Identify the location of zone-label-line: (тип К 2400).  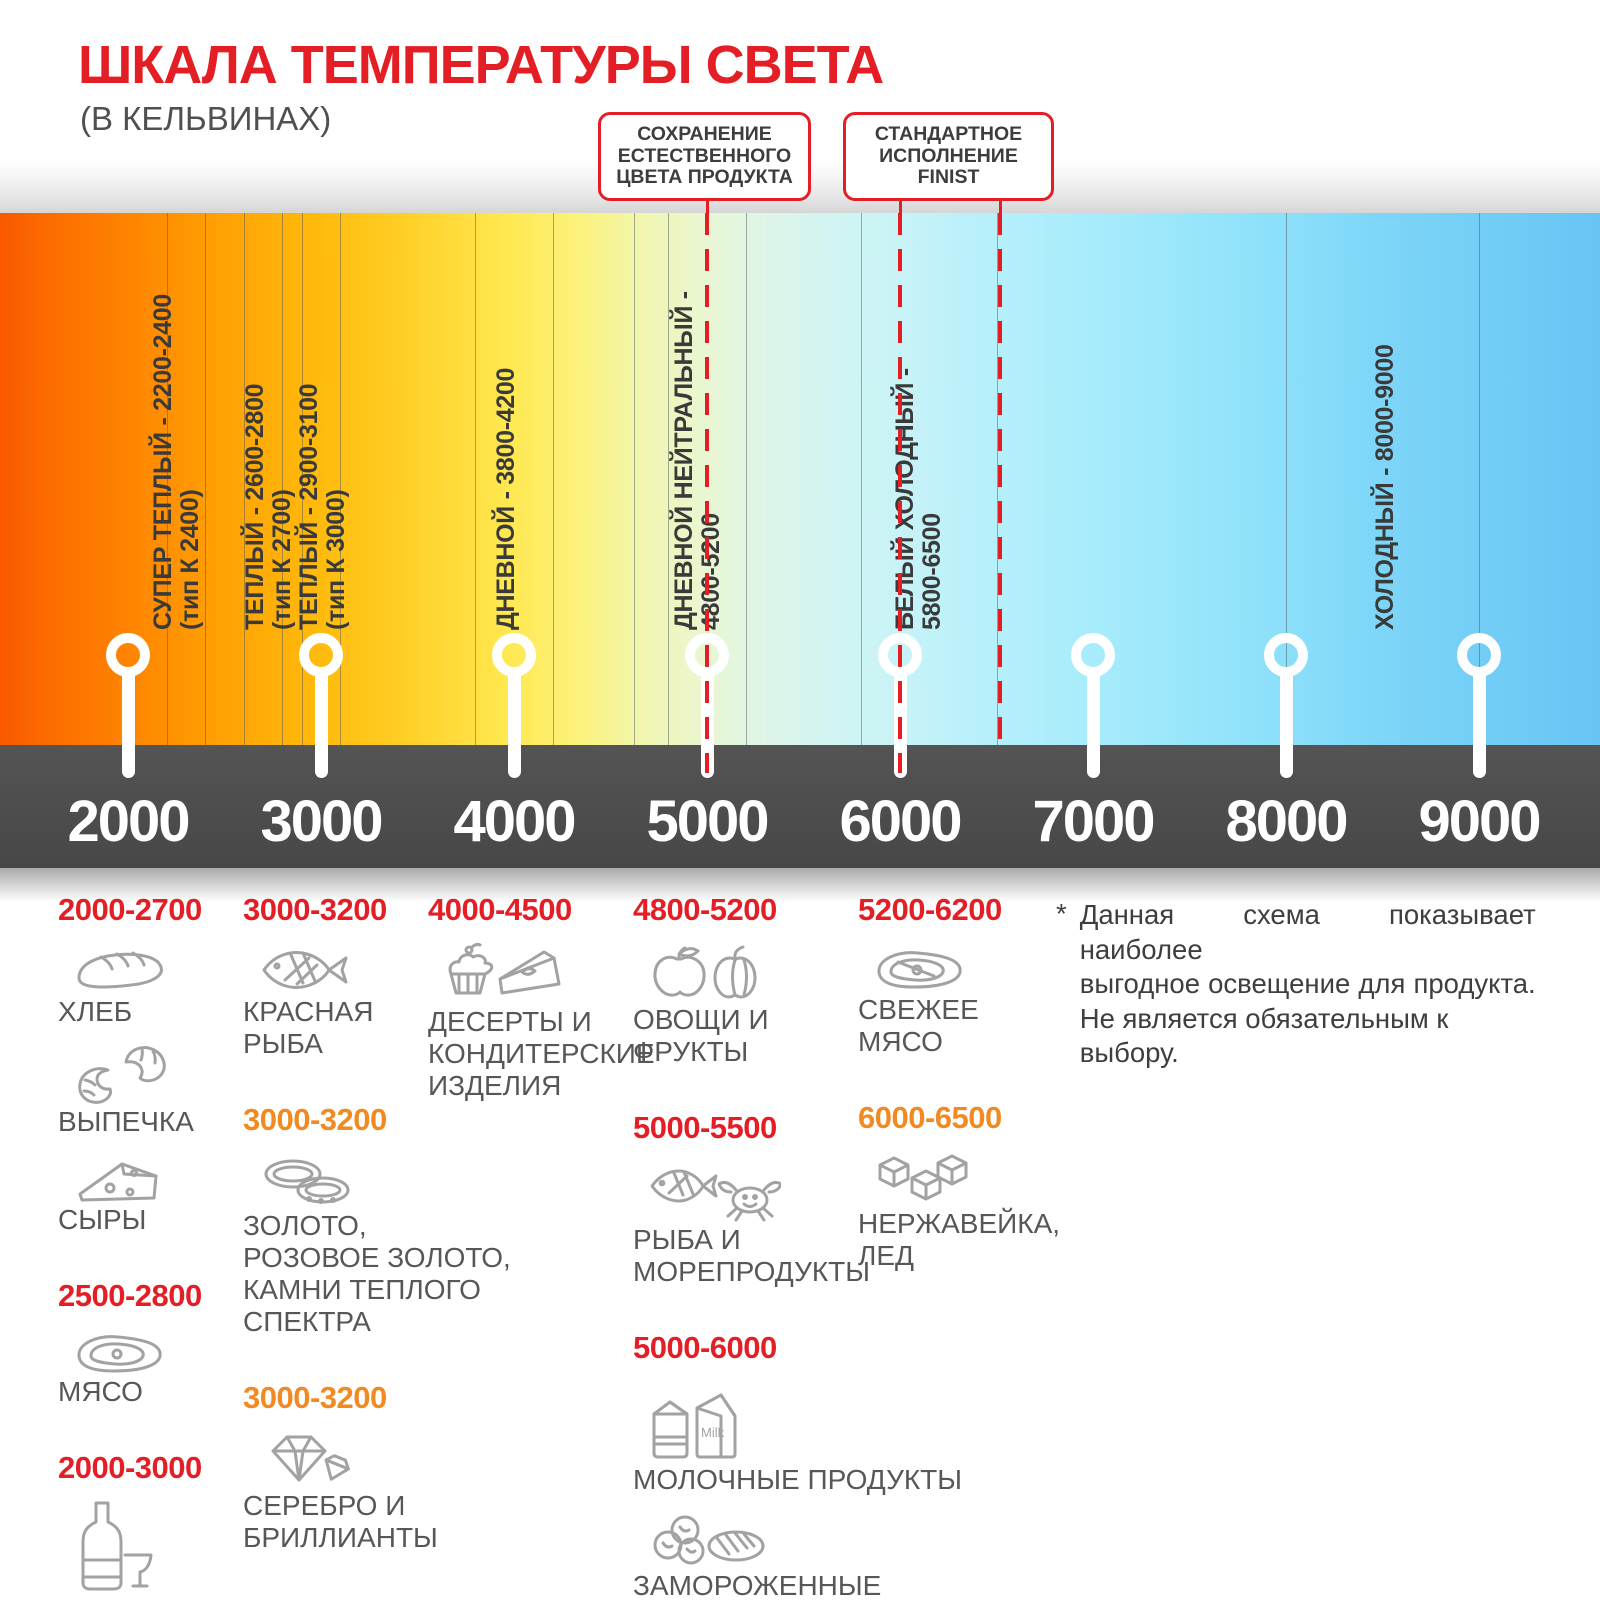
(190, 559).